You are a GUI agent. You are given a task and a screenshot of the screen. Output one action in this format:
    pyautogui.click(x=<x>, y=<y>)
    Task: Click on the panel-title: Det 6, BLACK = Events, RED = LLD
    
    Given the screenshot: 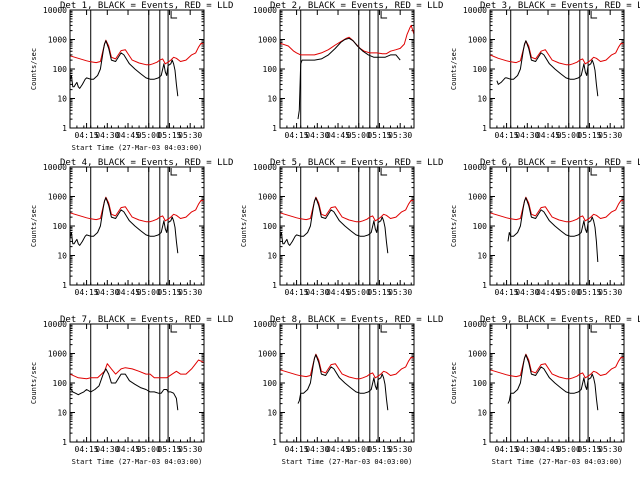 What is the action you would take?
    pyautogui.click(x=560, y=163)
    